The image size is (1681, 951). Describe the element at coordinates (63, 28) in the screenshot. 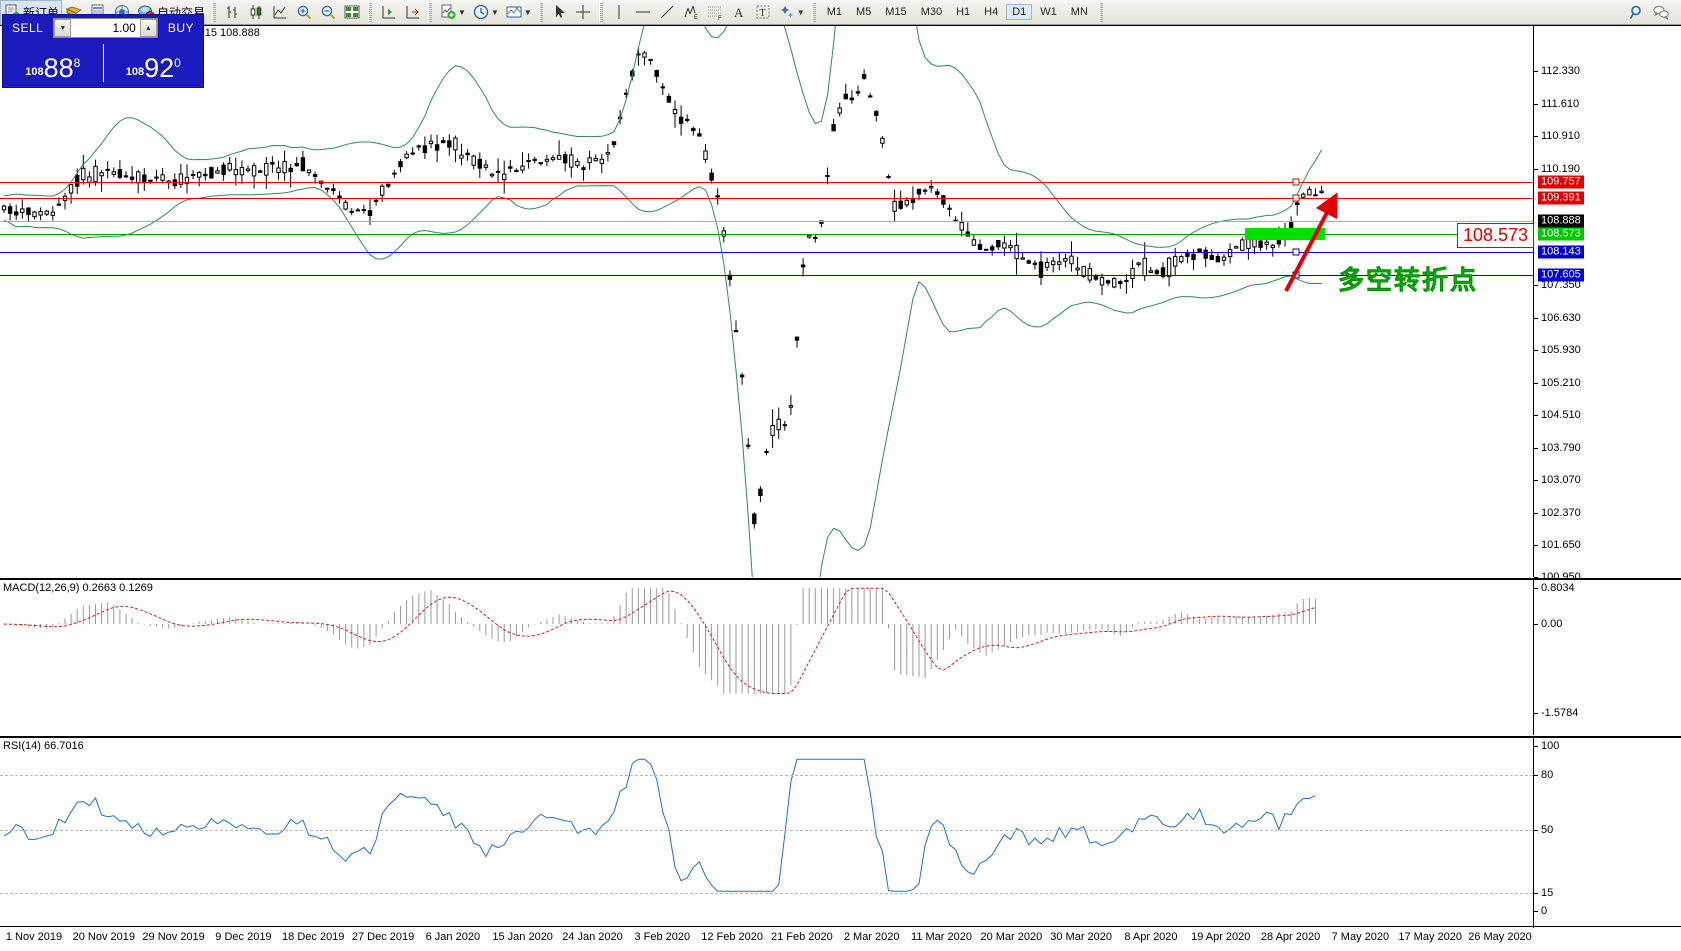

I see `volume-decrement-button: ▼` at that location.